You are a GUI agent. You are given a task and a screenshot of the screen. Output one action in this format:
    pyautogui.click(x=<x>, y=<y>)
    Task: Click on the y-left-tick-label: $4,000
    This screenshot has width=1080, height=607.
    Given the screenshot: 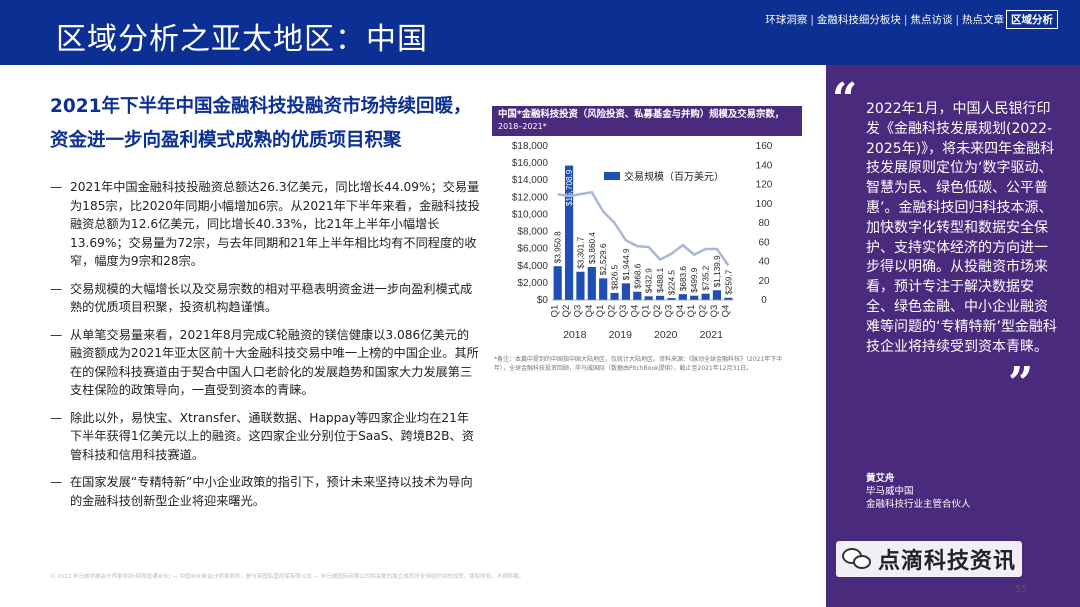 What is the action you would take?
    pyautogui.click(x=532, y=266)
    